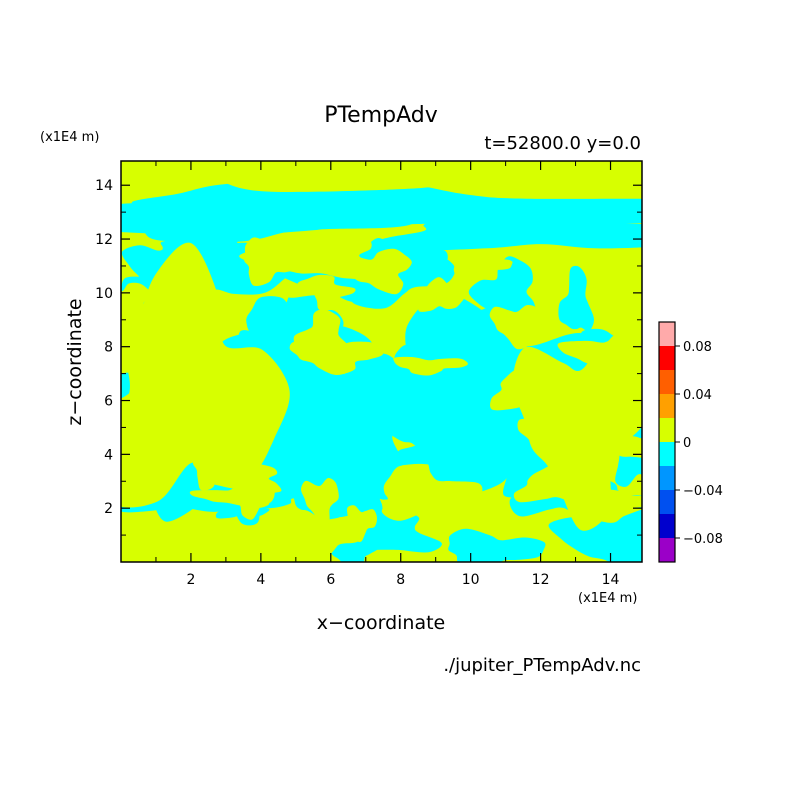 This screenshot has height=804, width=804. I want to click on x-unit-label: (x1E4 m), so click(607, 598).